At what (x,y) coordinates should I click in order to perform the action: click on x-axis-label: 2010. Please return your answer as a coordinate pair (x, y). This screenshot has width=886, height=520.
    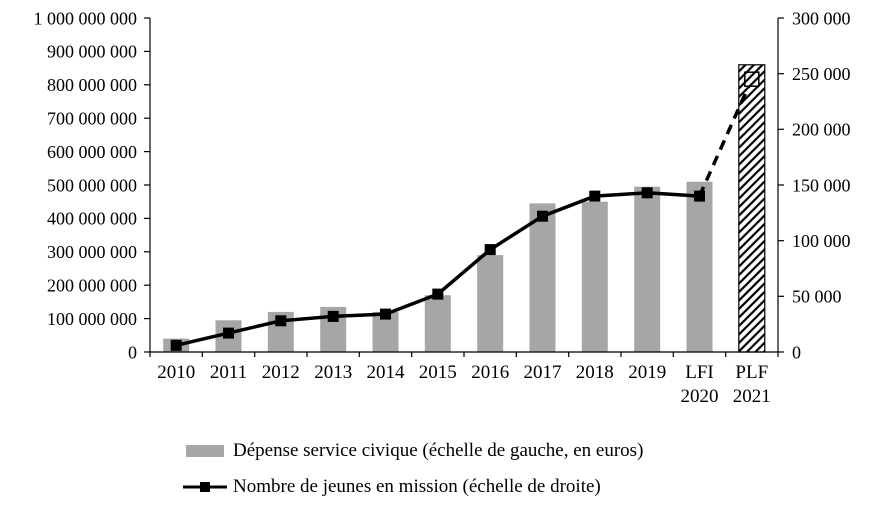
    Looking at the image, I should click on (176, 372).